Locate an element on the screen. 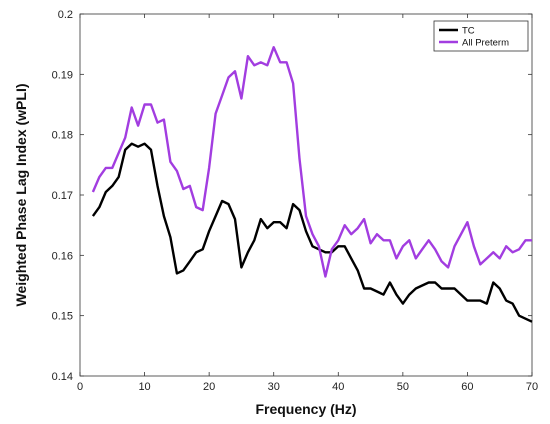  x-axis-label: Frequency (Hz) is located at coordinates (305, 409).